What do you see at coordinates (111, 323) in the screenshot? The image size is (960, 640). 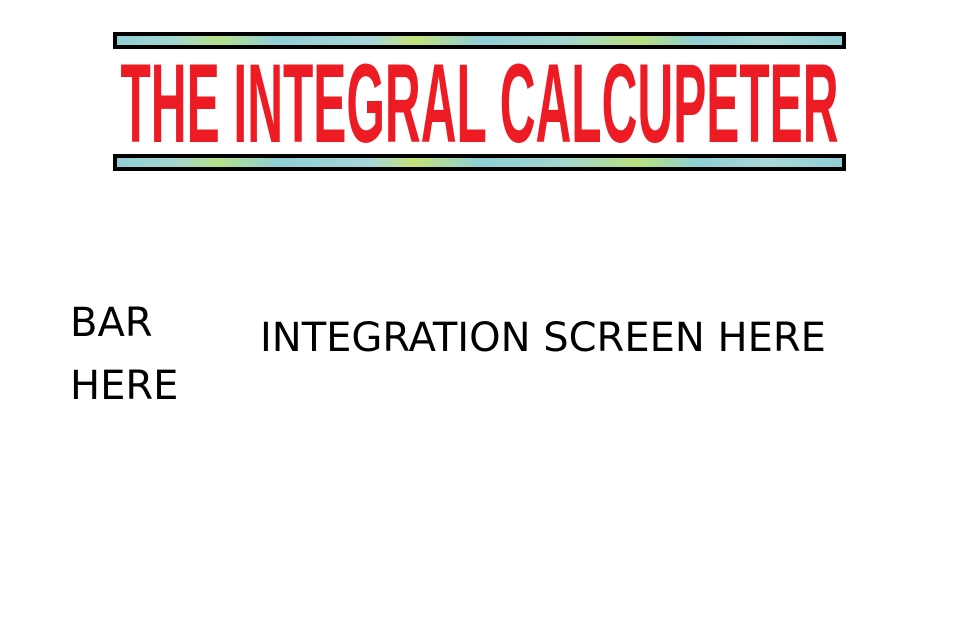 I see `sidebar-placeholder-line1: BAR` at bounding box center [111, 323].